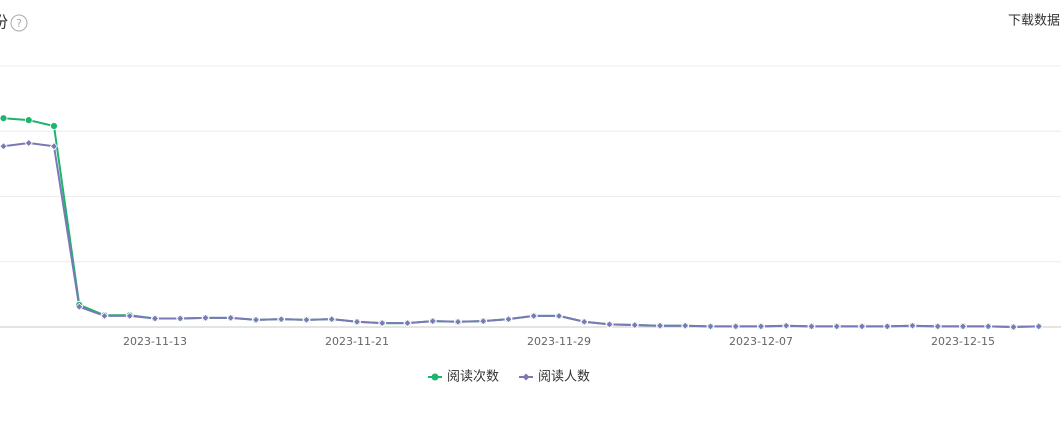  Describe the element at coordinates (761, 341) in the screenshot. I see `x-tick-label: 2023-12-07` at that location.